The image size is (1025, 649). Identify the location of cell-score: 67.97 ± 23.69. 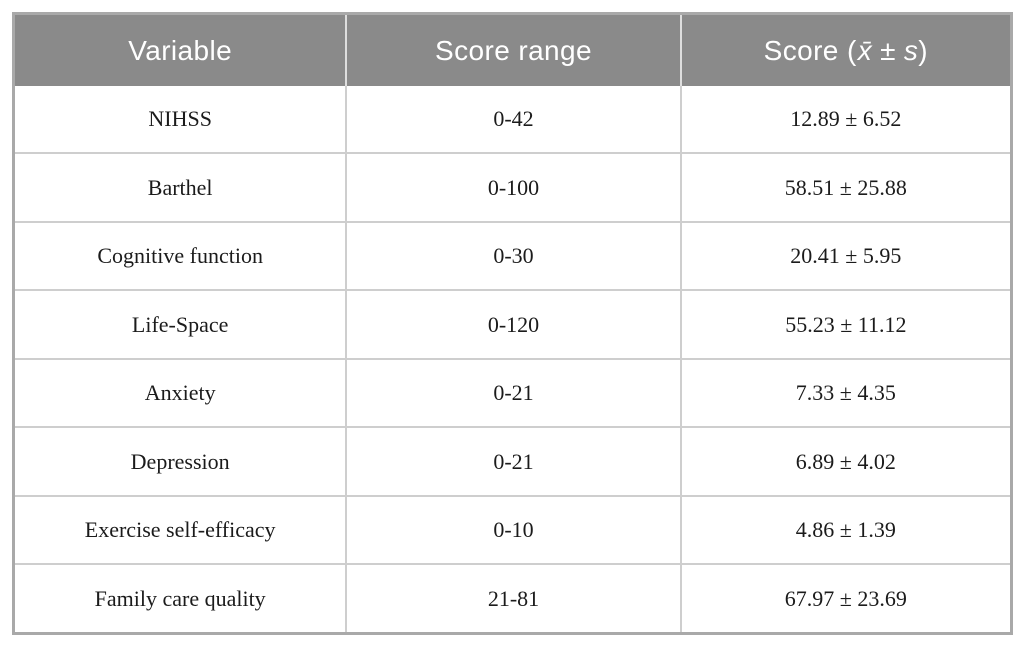
(844, 597).